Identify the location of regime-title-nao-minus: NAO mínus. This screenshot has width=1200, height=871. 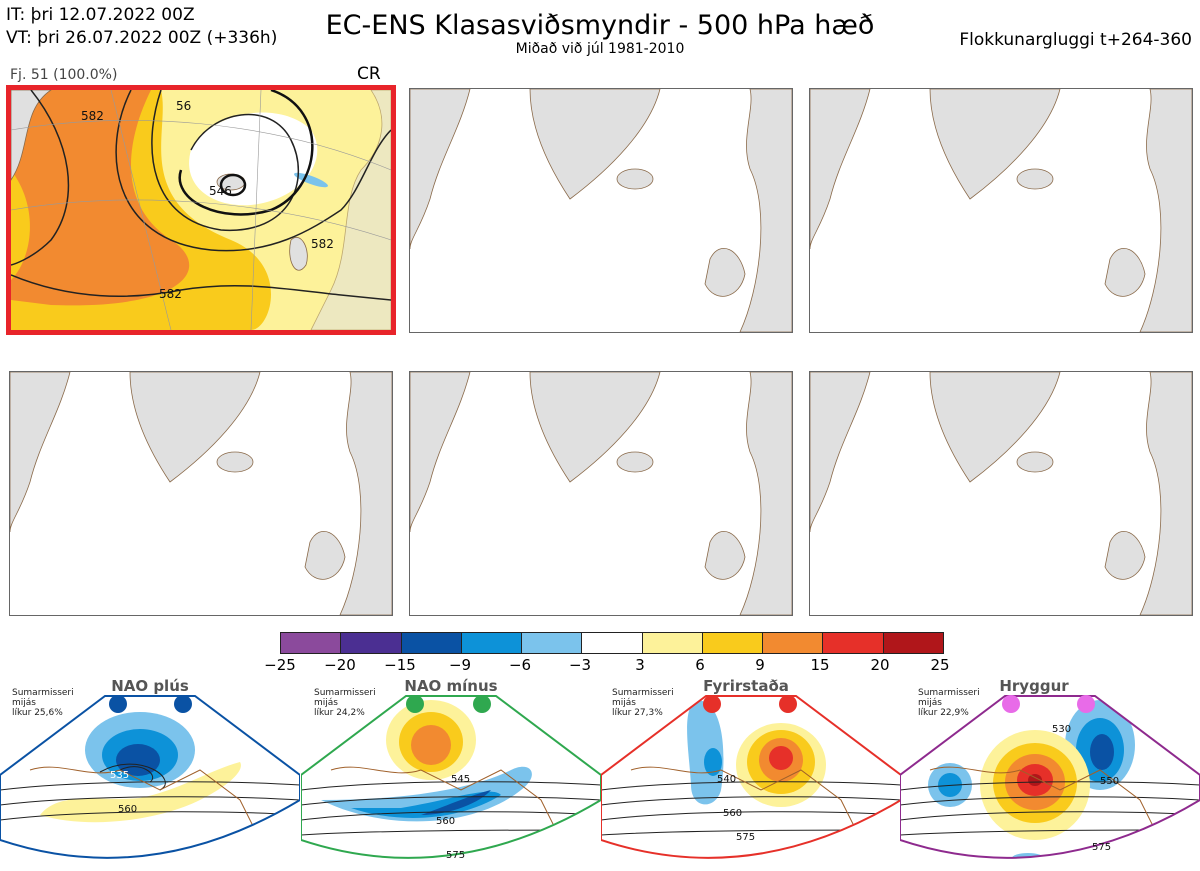
(451, 686).